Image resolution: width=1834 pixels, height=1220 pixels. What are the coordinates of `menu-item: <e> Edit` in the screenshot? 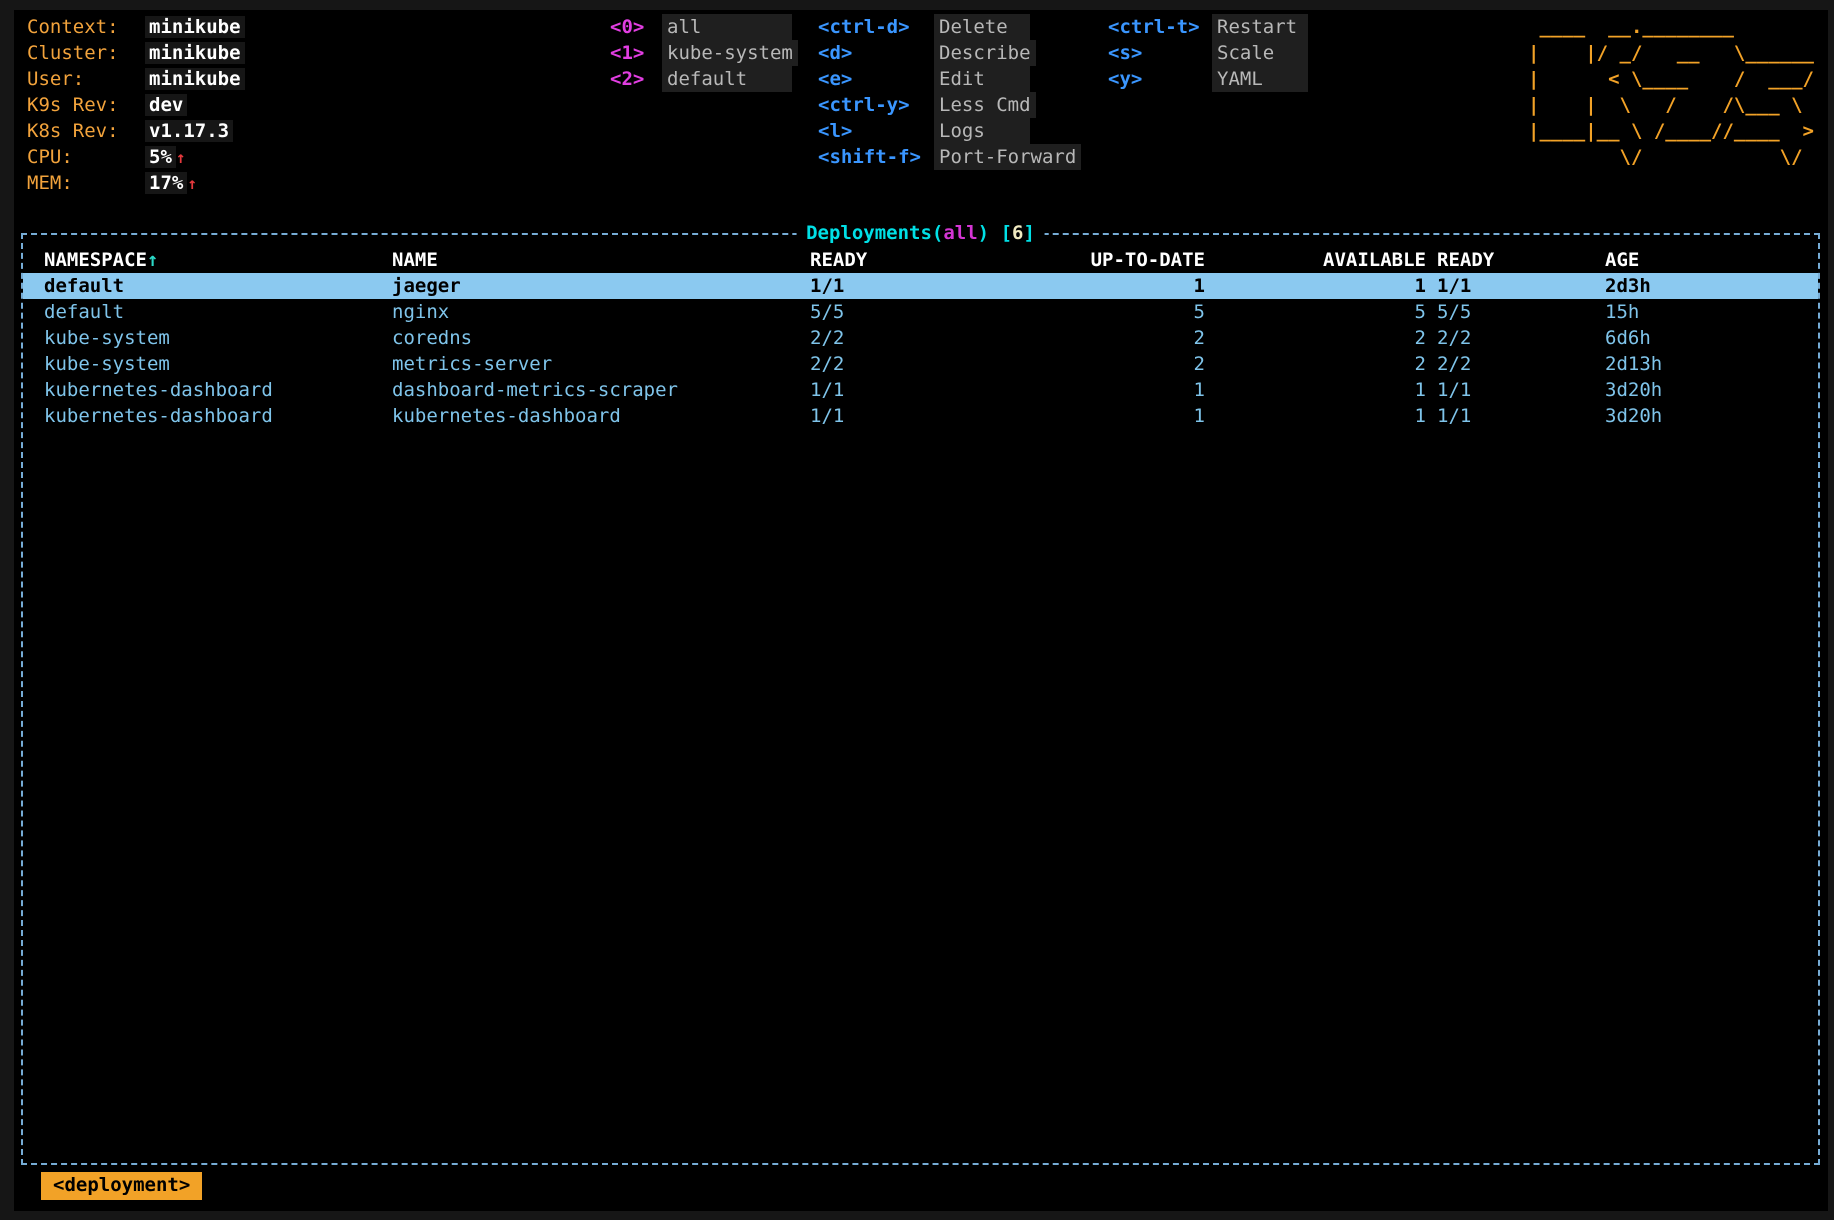 It's located at (949, 79).